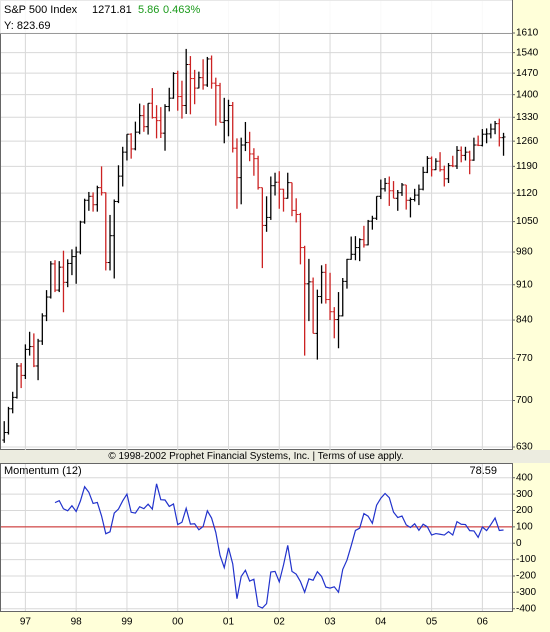 This screenshot has height=632, width=550. What do you see at coordinates (256, 16) in the screenshot?
I see `header-strip` at bounding box center [256, 16].